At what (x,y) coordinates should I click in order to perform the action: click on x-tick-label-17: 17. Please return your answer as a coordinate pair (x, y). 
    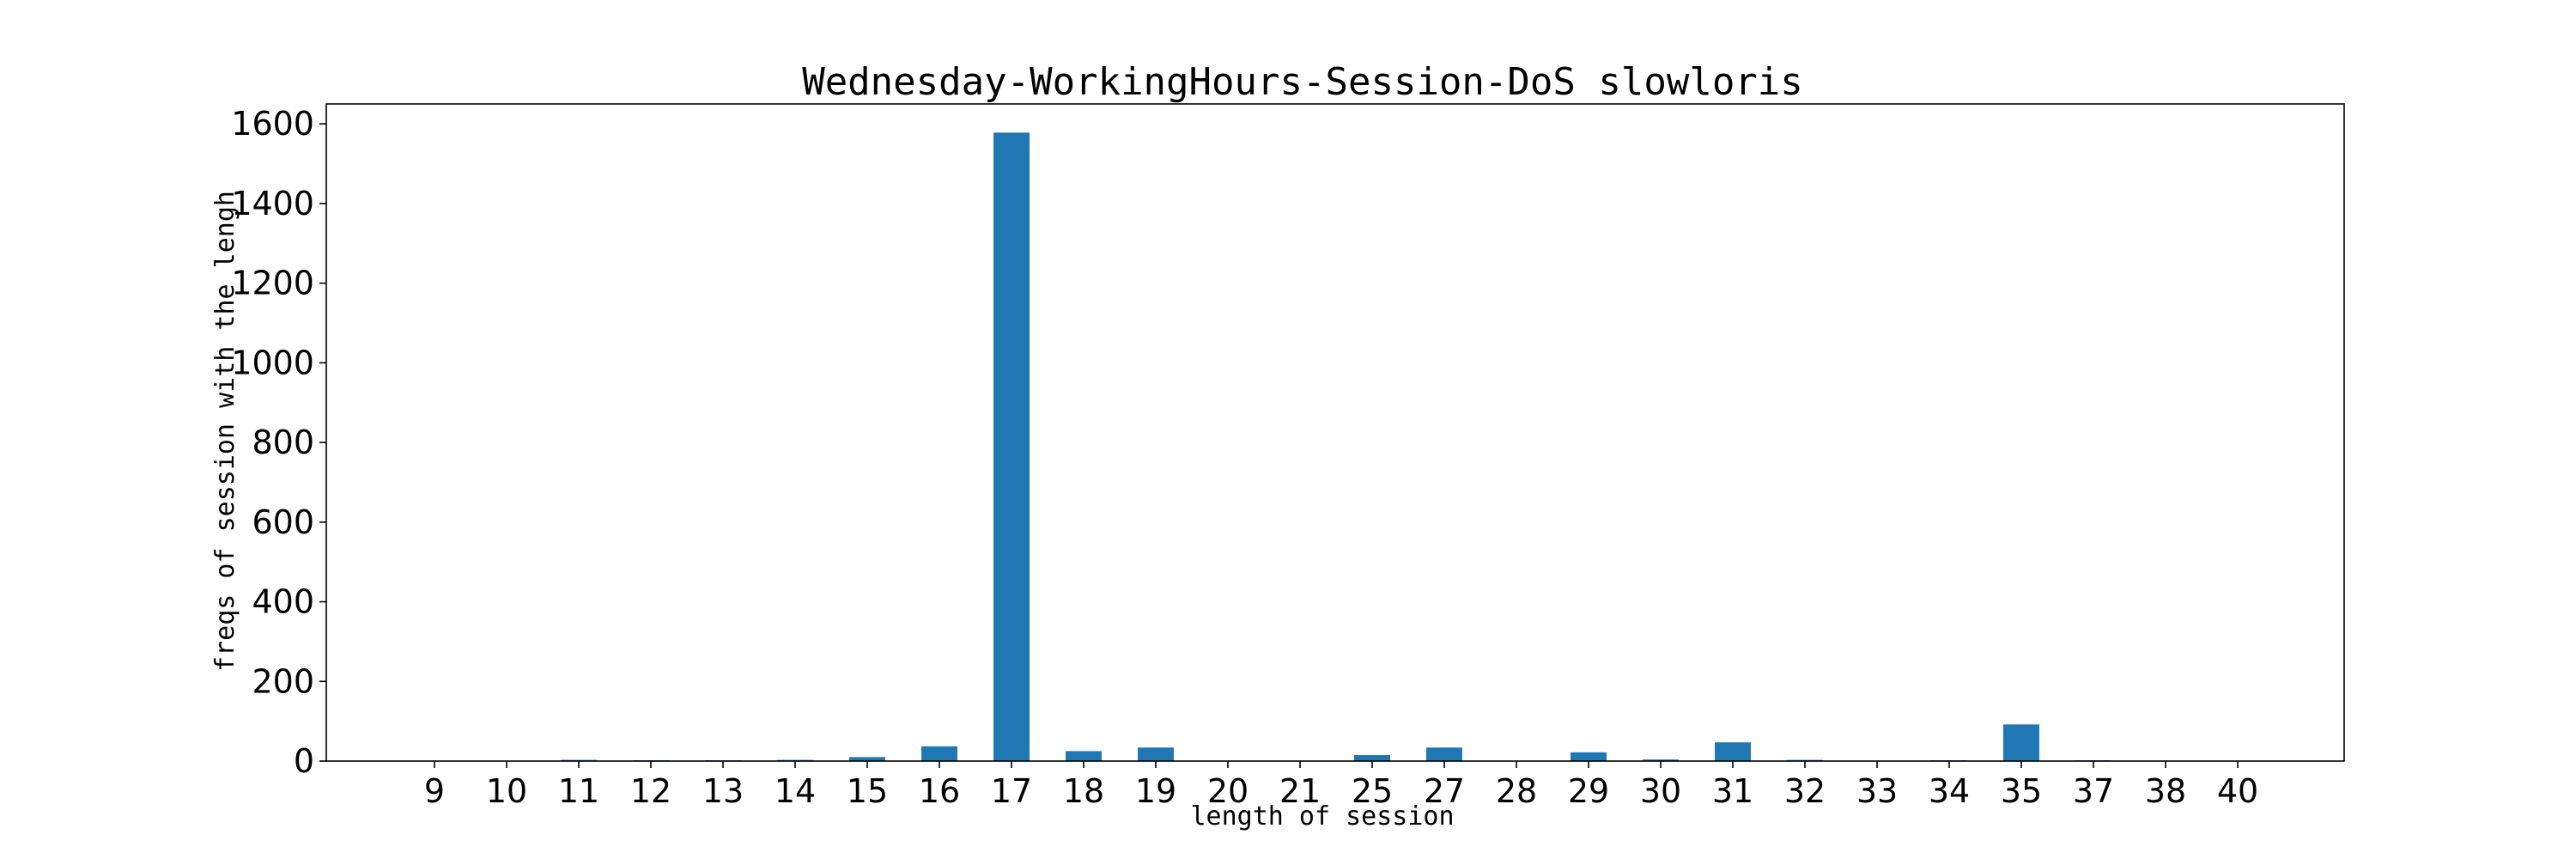
    Looking at the image, I should click on (1012, 791).